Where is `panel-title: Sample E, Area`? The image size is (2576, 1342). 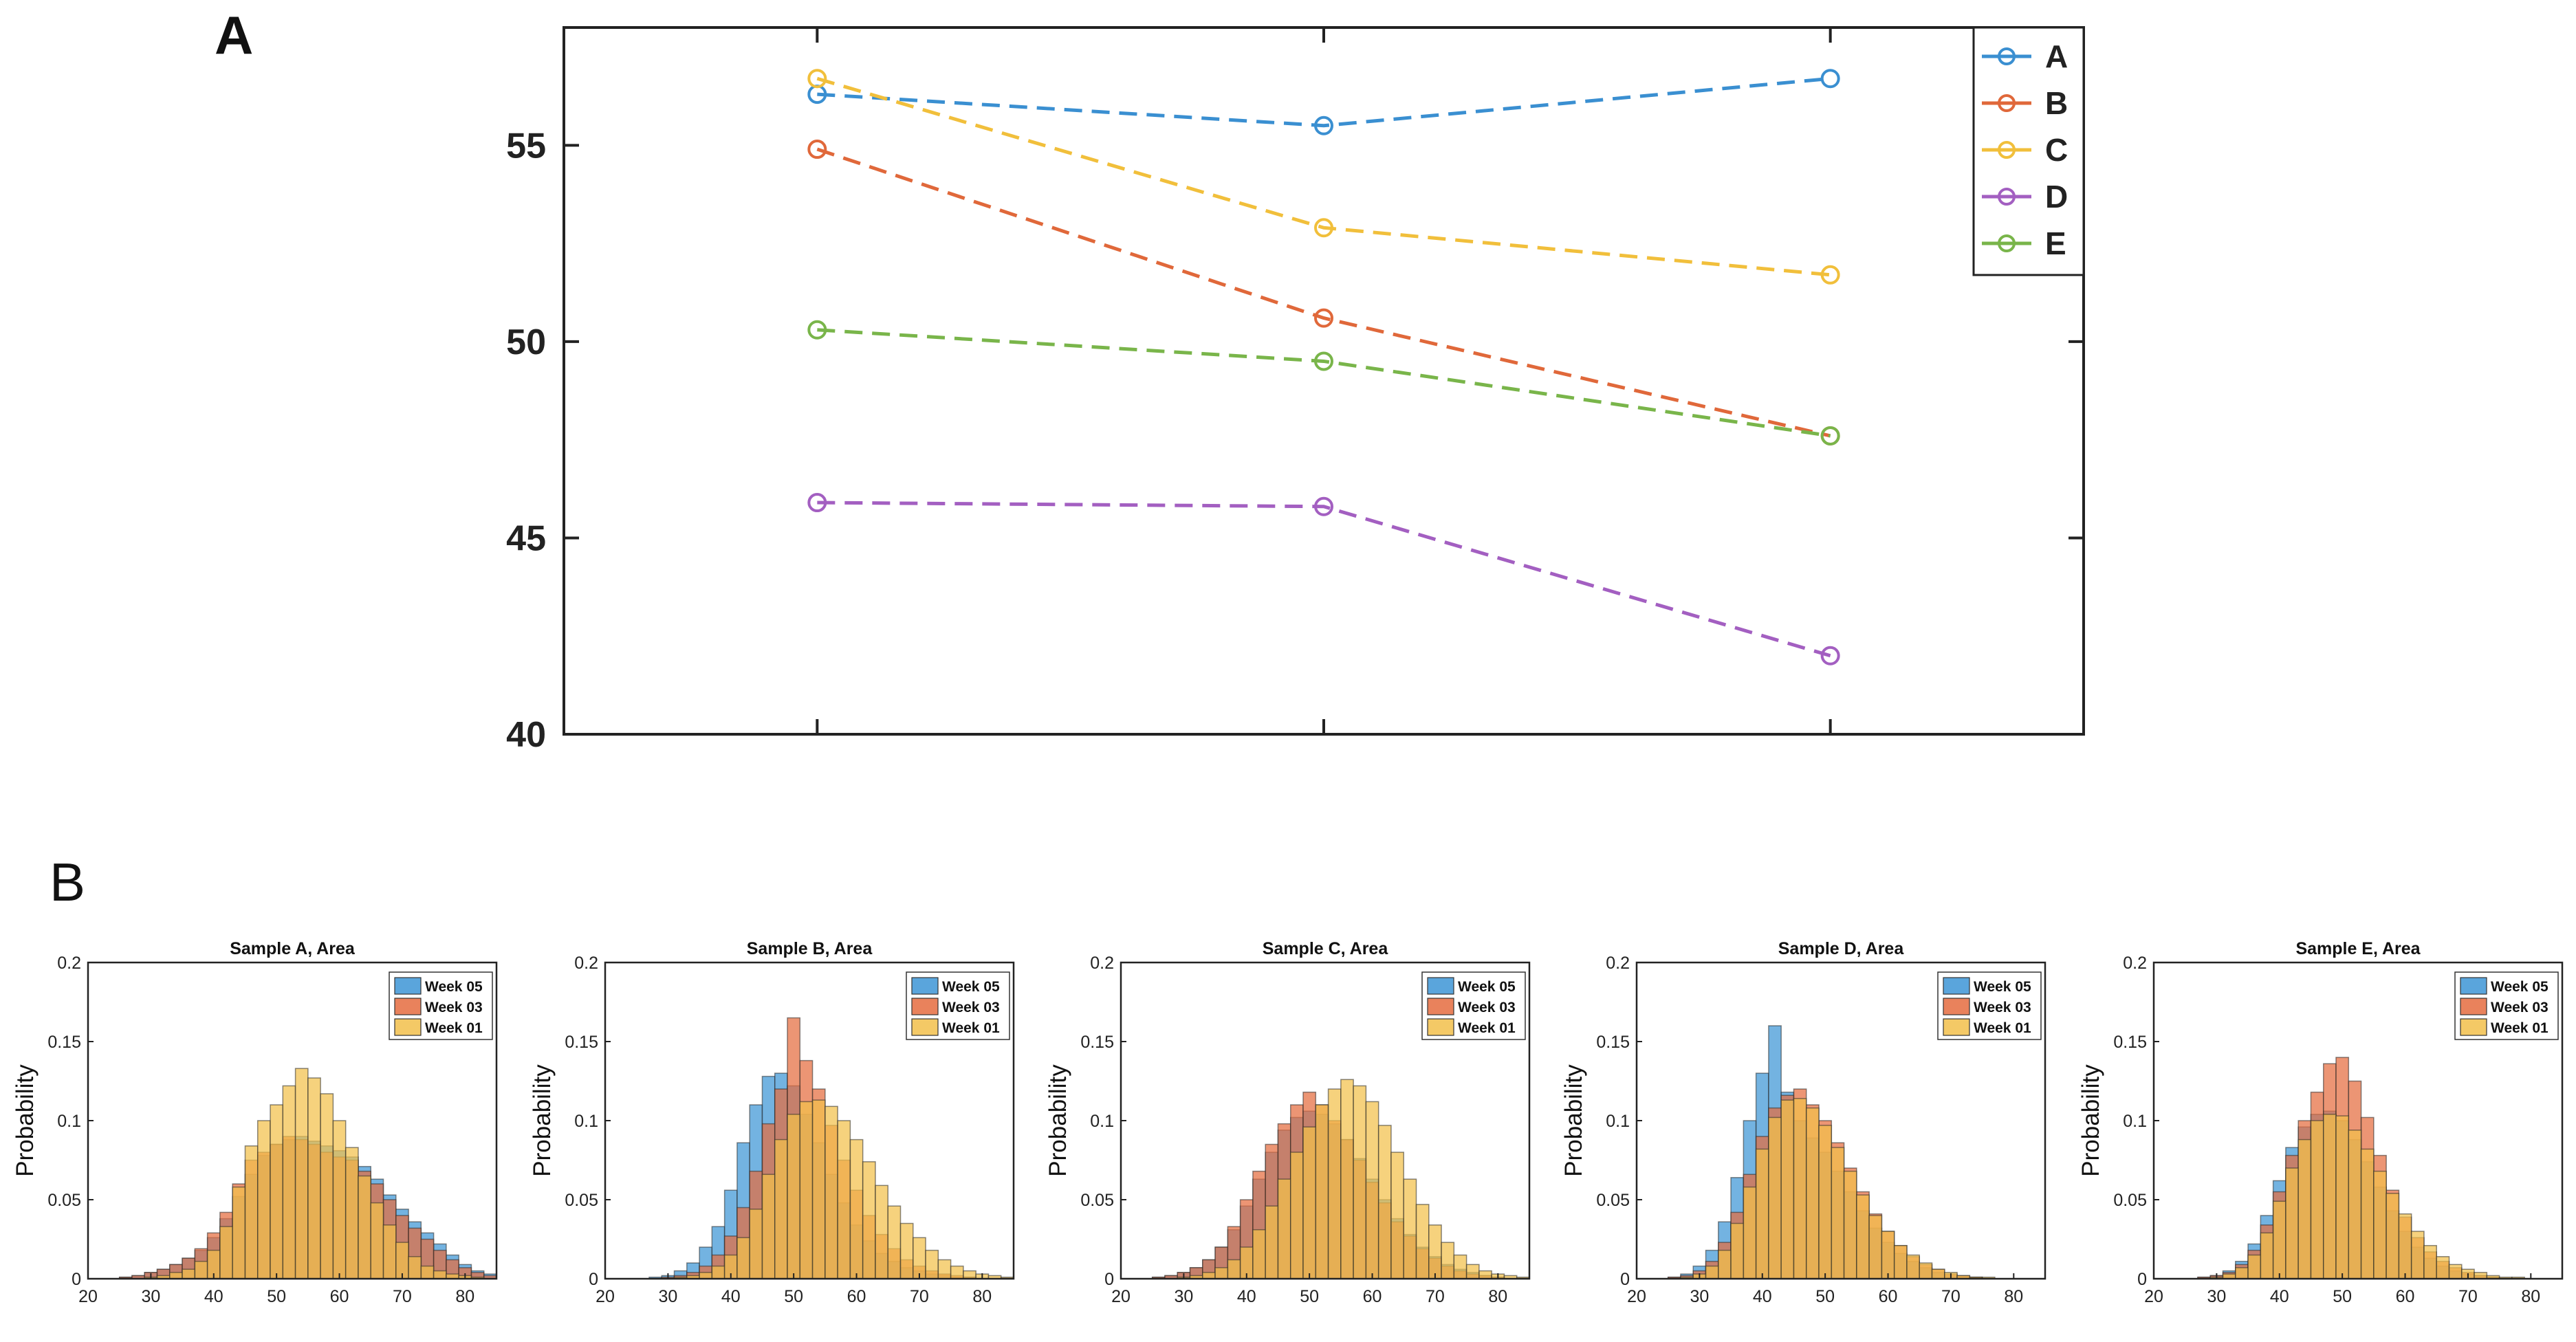
panel-title: Sample E, Area is located at coordinates (2358, 949).